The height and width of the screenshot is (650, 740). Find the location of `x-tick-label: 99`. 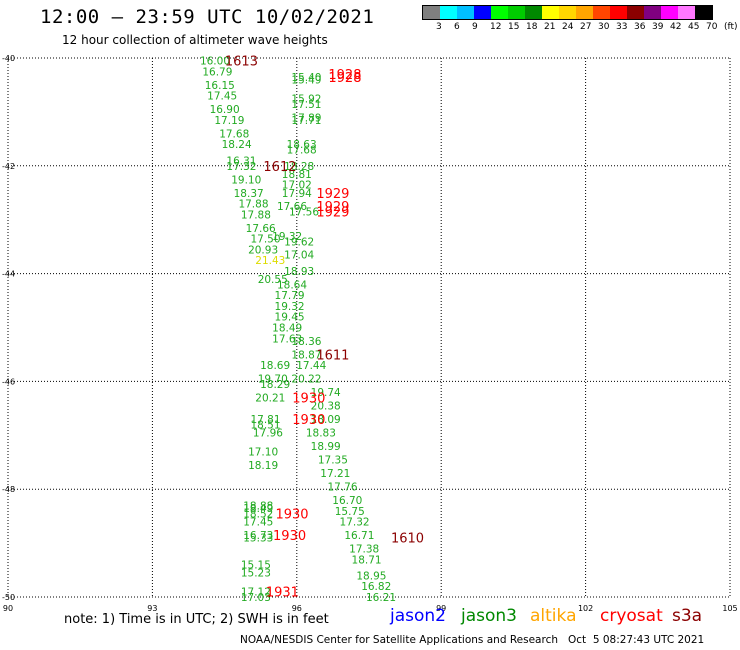

x-tick-label: 99 is located at coordinates (441, 608).